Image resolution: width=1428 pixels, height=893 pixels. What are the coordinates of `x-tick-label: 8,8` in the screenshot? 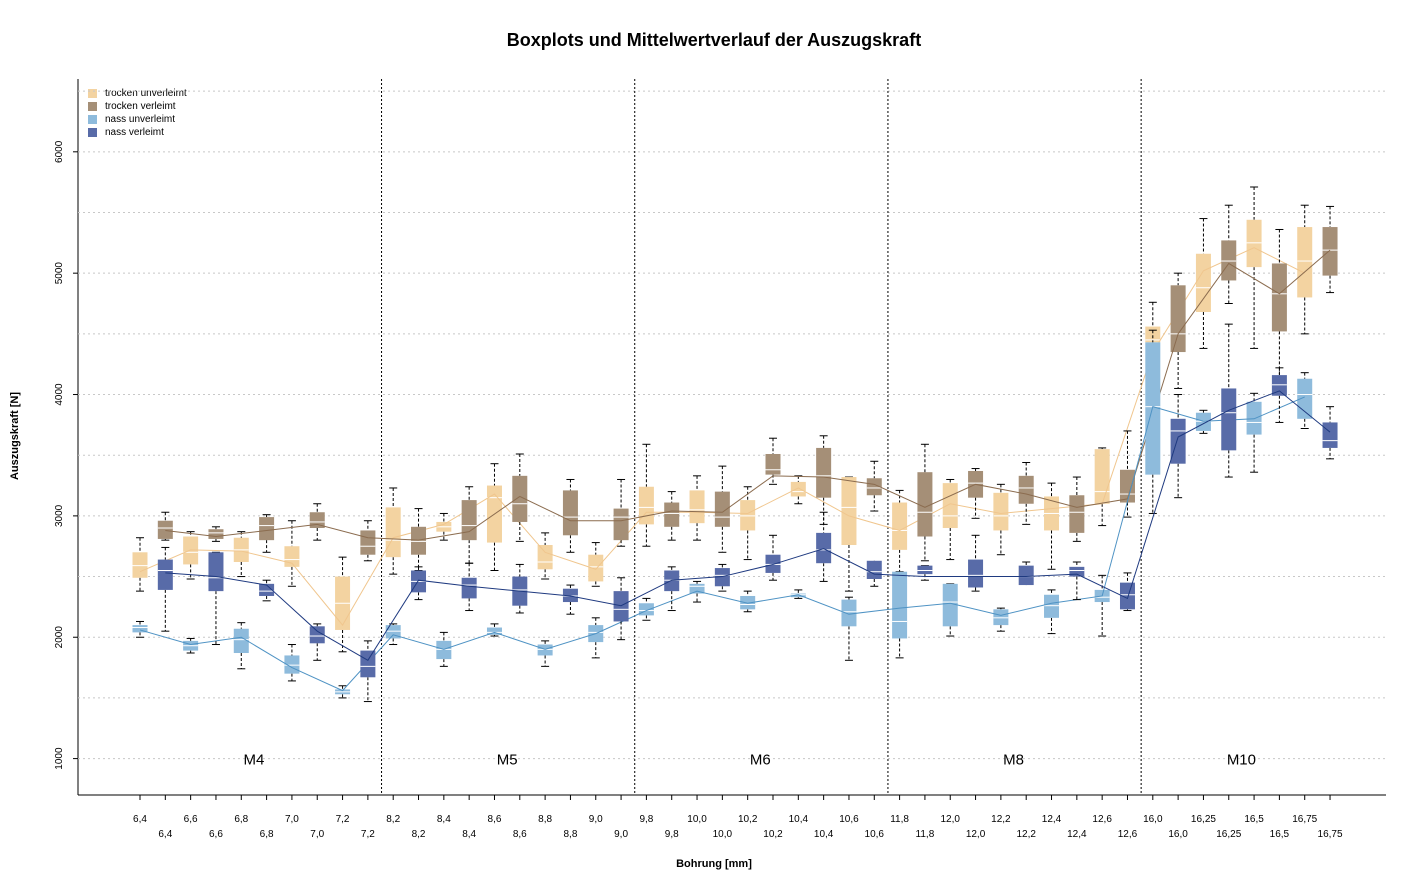 It's located at (545, 819).